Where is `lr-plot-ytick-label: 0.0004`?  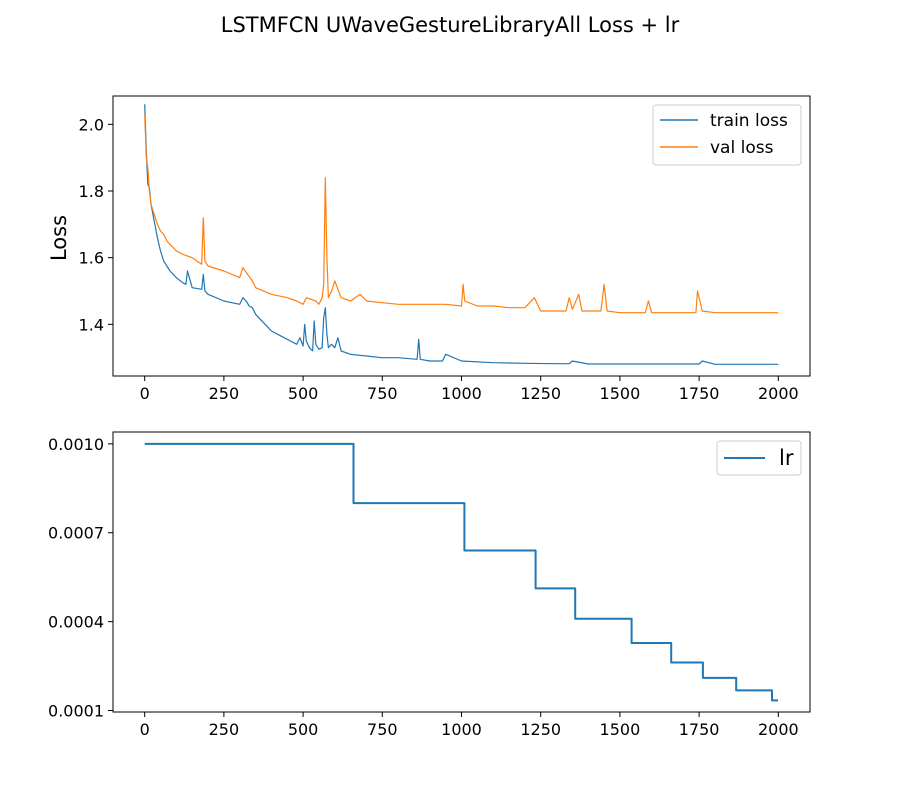
lr-plot-ytick-label: 0.0004 is located at coordinates (76, 622).